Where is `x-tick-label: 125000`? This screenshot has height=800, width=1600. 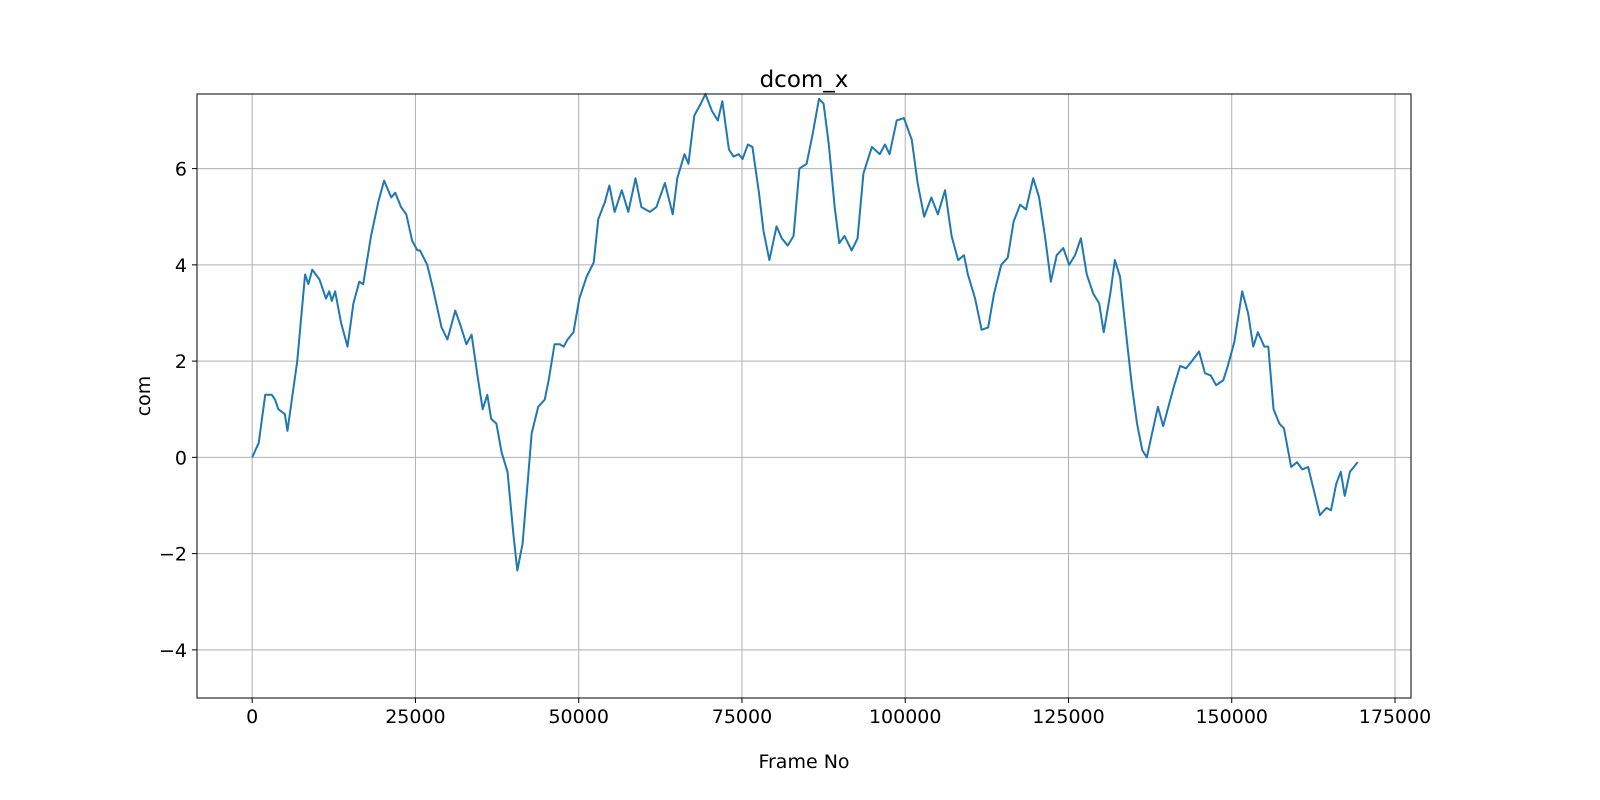
x-tick-label: 125000 is located at coordinates (1068, 717).